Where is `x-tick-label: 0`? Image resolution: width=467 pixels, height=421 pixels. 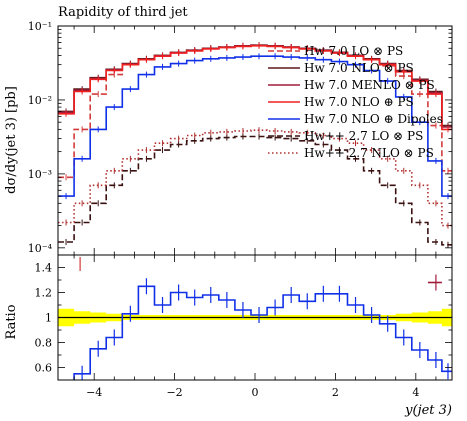 x-tick-label: 0 is located at coordinates (255, 392).